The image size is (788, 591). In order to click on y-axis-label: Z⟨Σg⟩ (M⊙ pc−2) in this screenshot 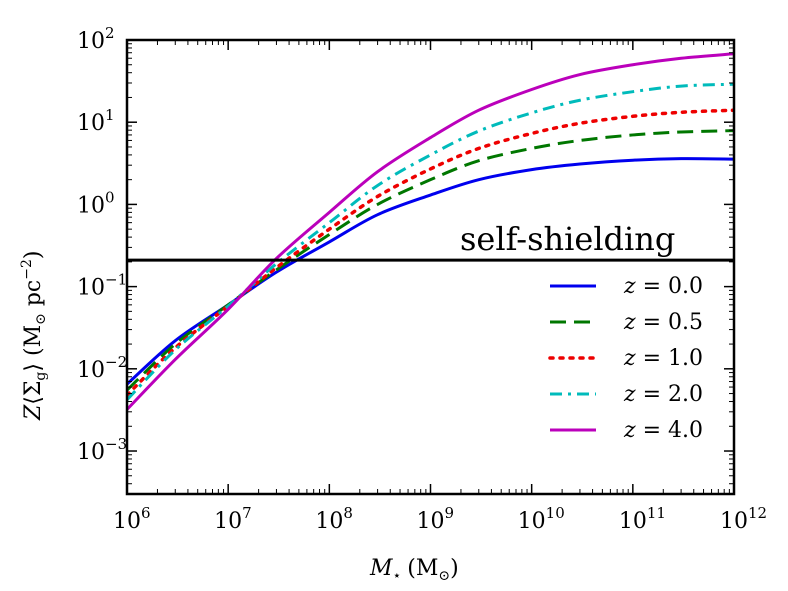, I will do `click(34, 336)`.